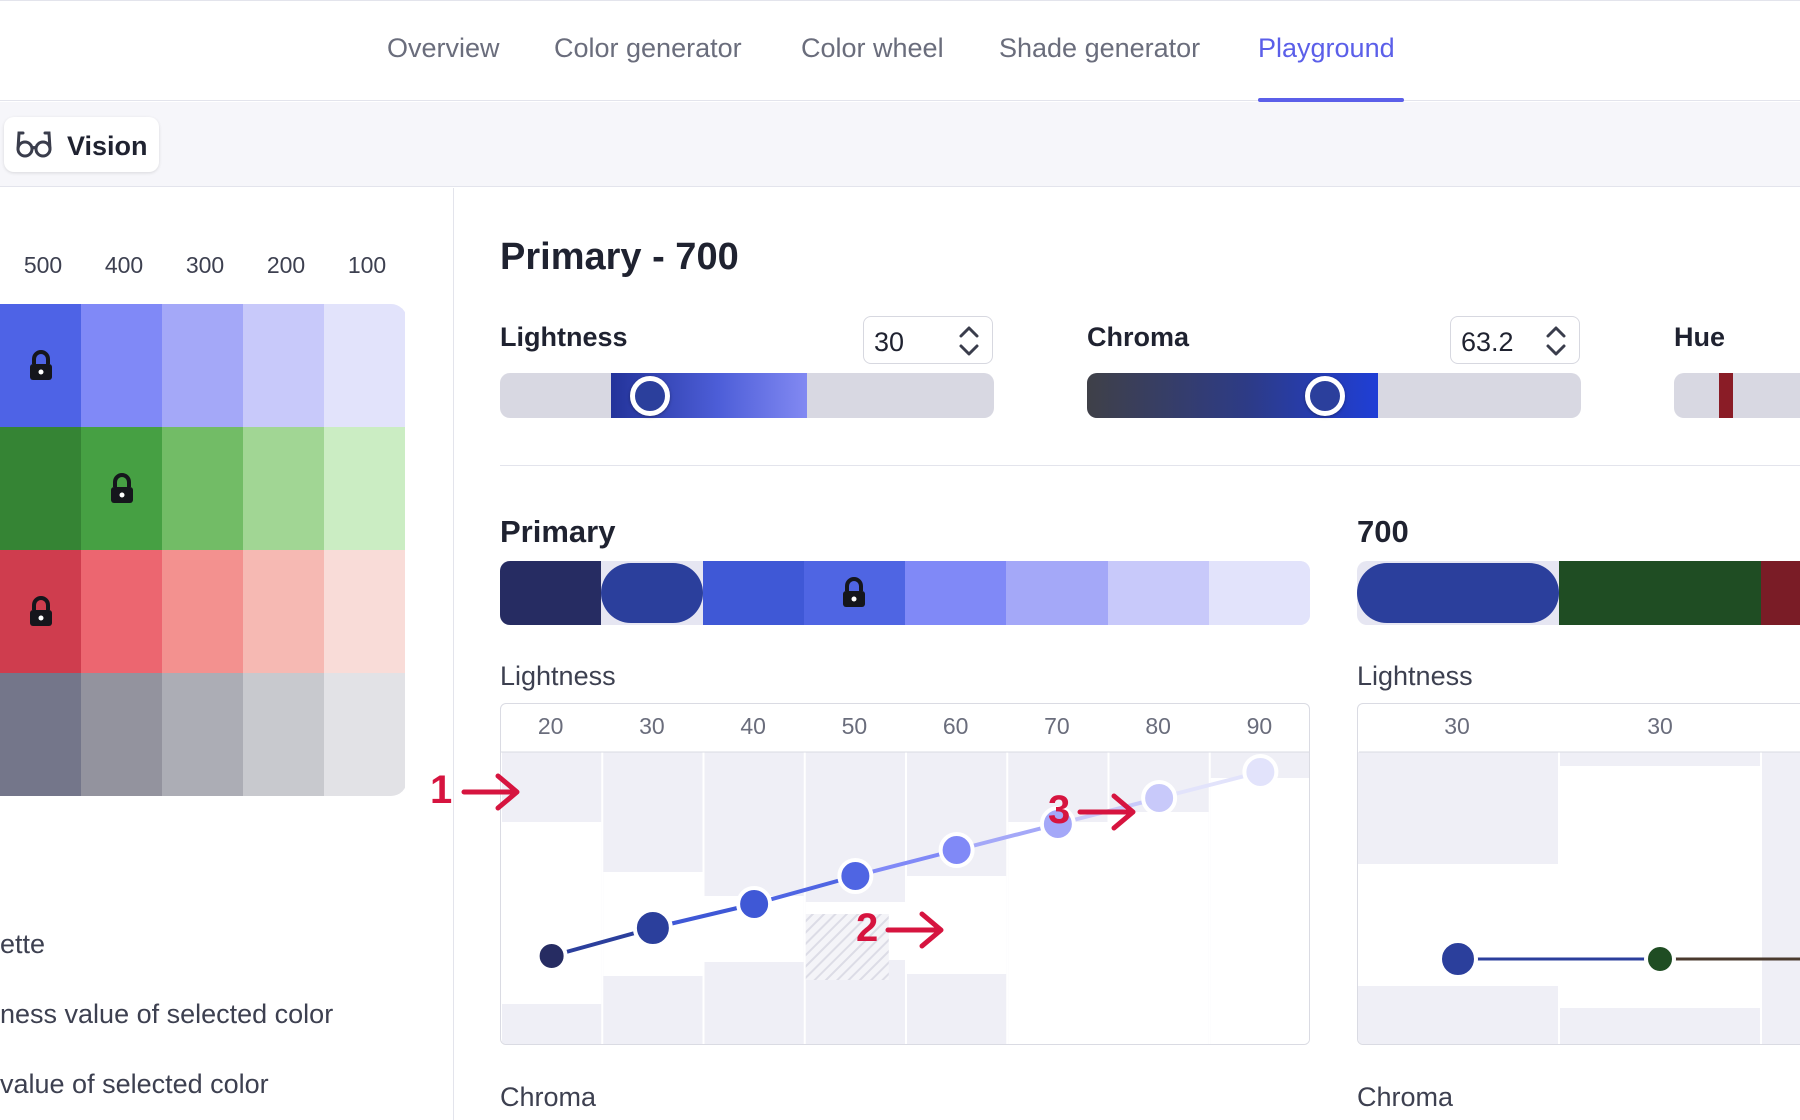 The image size is (1800, 1120). What do you see at coordinates (854, 726) in the screenshot?
I see `lightness-tick-50: 50` at bounding box center [854, 726].